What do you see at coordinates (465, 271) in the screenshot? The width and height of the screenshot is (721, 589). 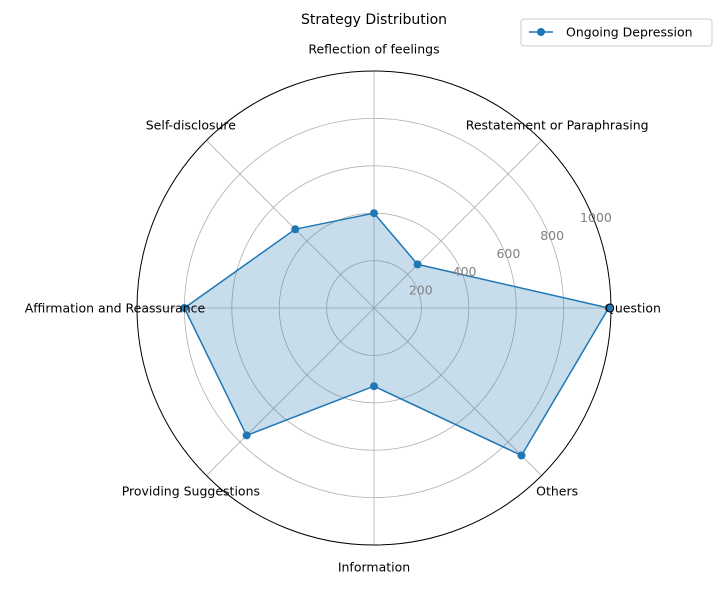 I see `radial-tick-label: 400` at bounding box center [465, 271].